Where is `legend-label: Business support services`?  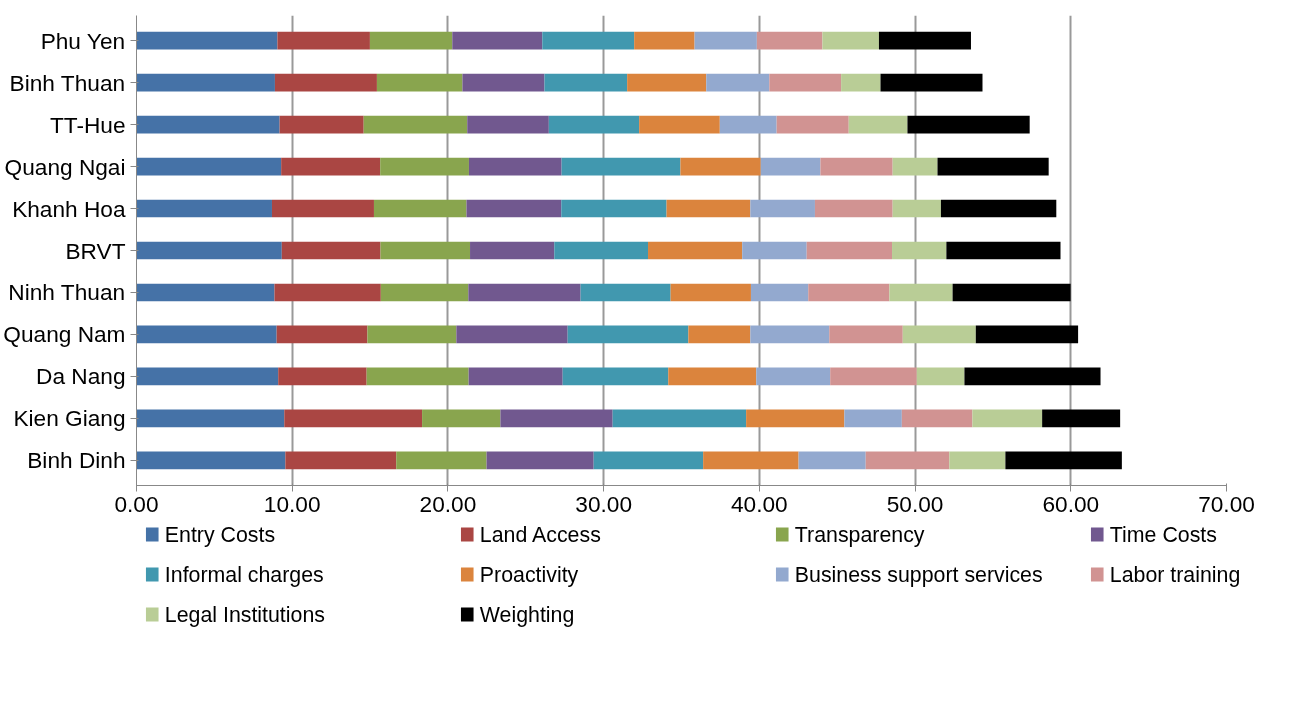 legend-label: Business support services is located at coordinates (918, 574).